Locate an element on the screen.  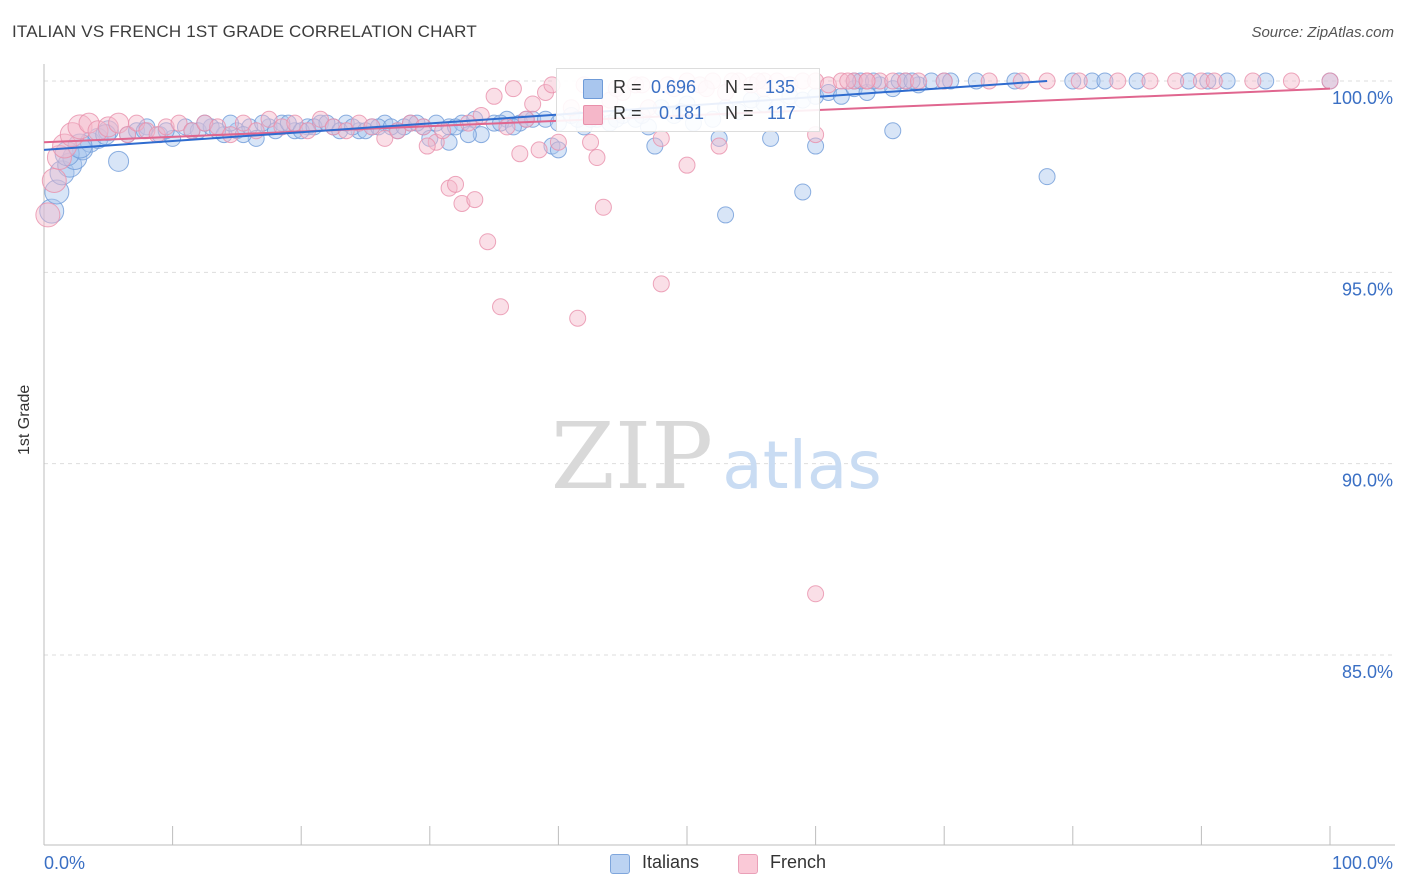
legend-n-value: 135 is located at coordinates (780, 87).